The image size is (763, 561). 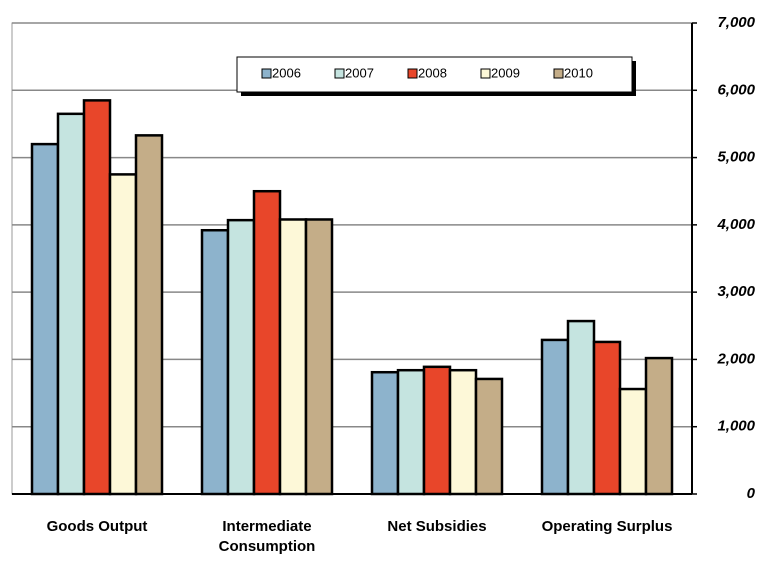 What do you see at coordinates (267, 536) in the screenshot?
I see `x-tick-label: Intermediate Consumption` at bounding box center [267, 536].